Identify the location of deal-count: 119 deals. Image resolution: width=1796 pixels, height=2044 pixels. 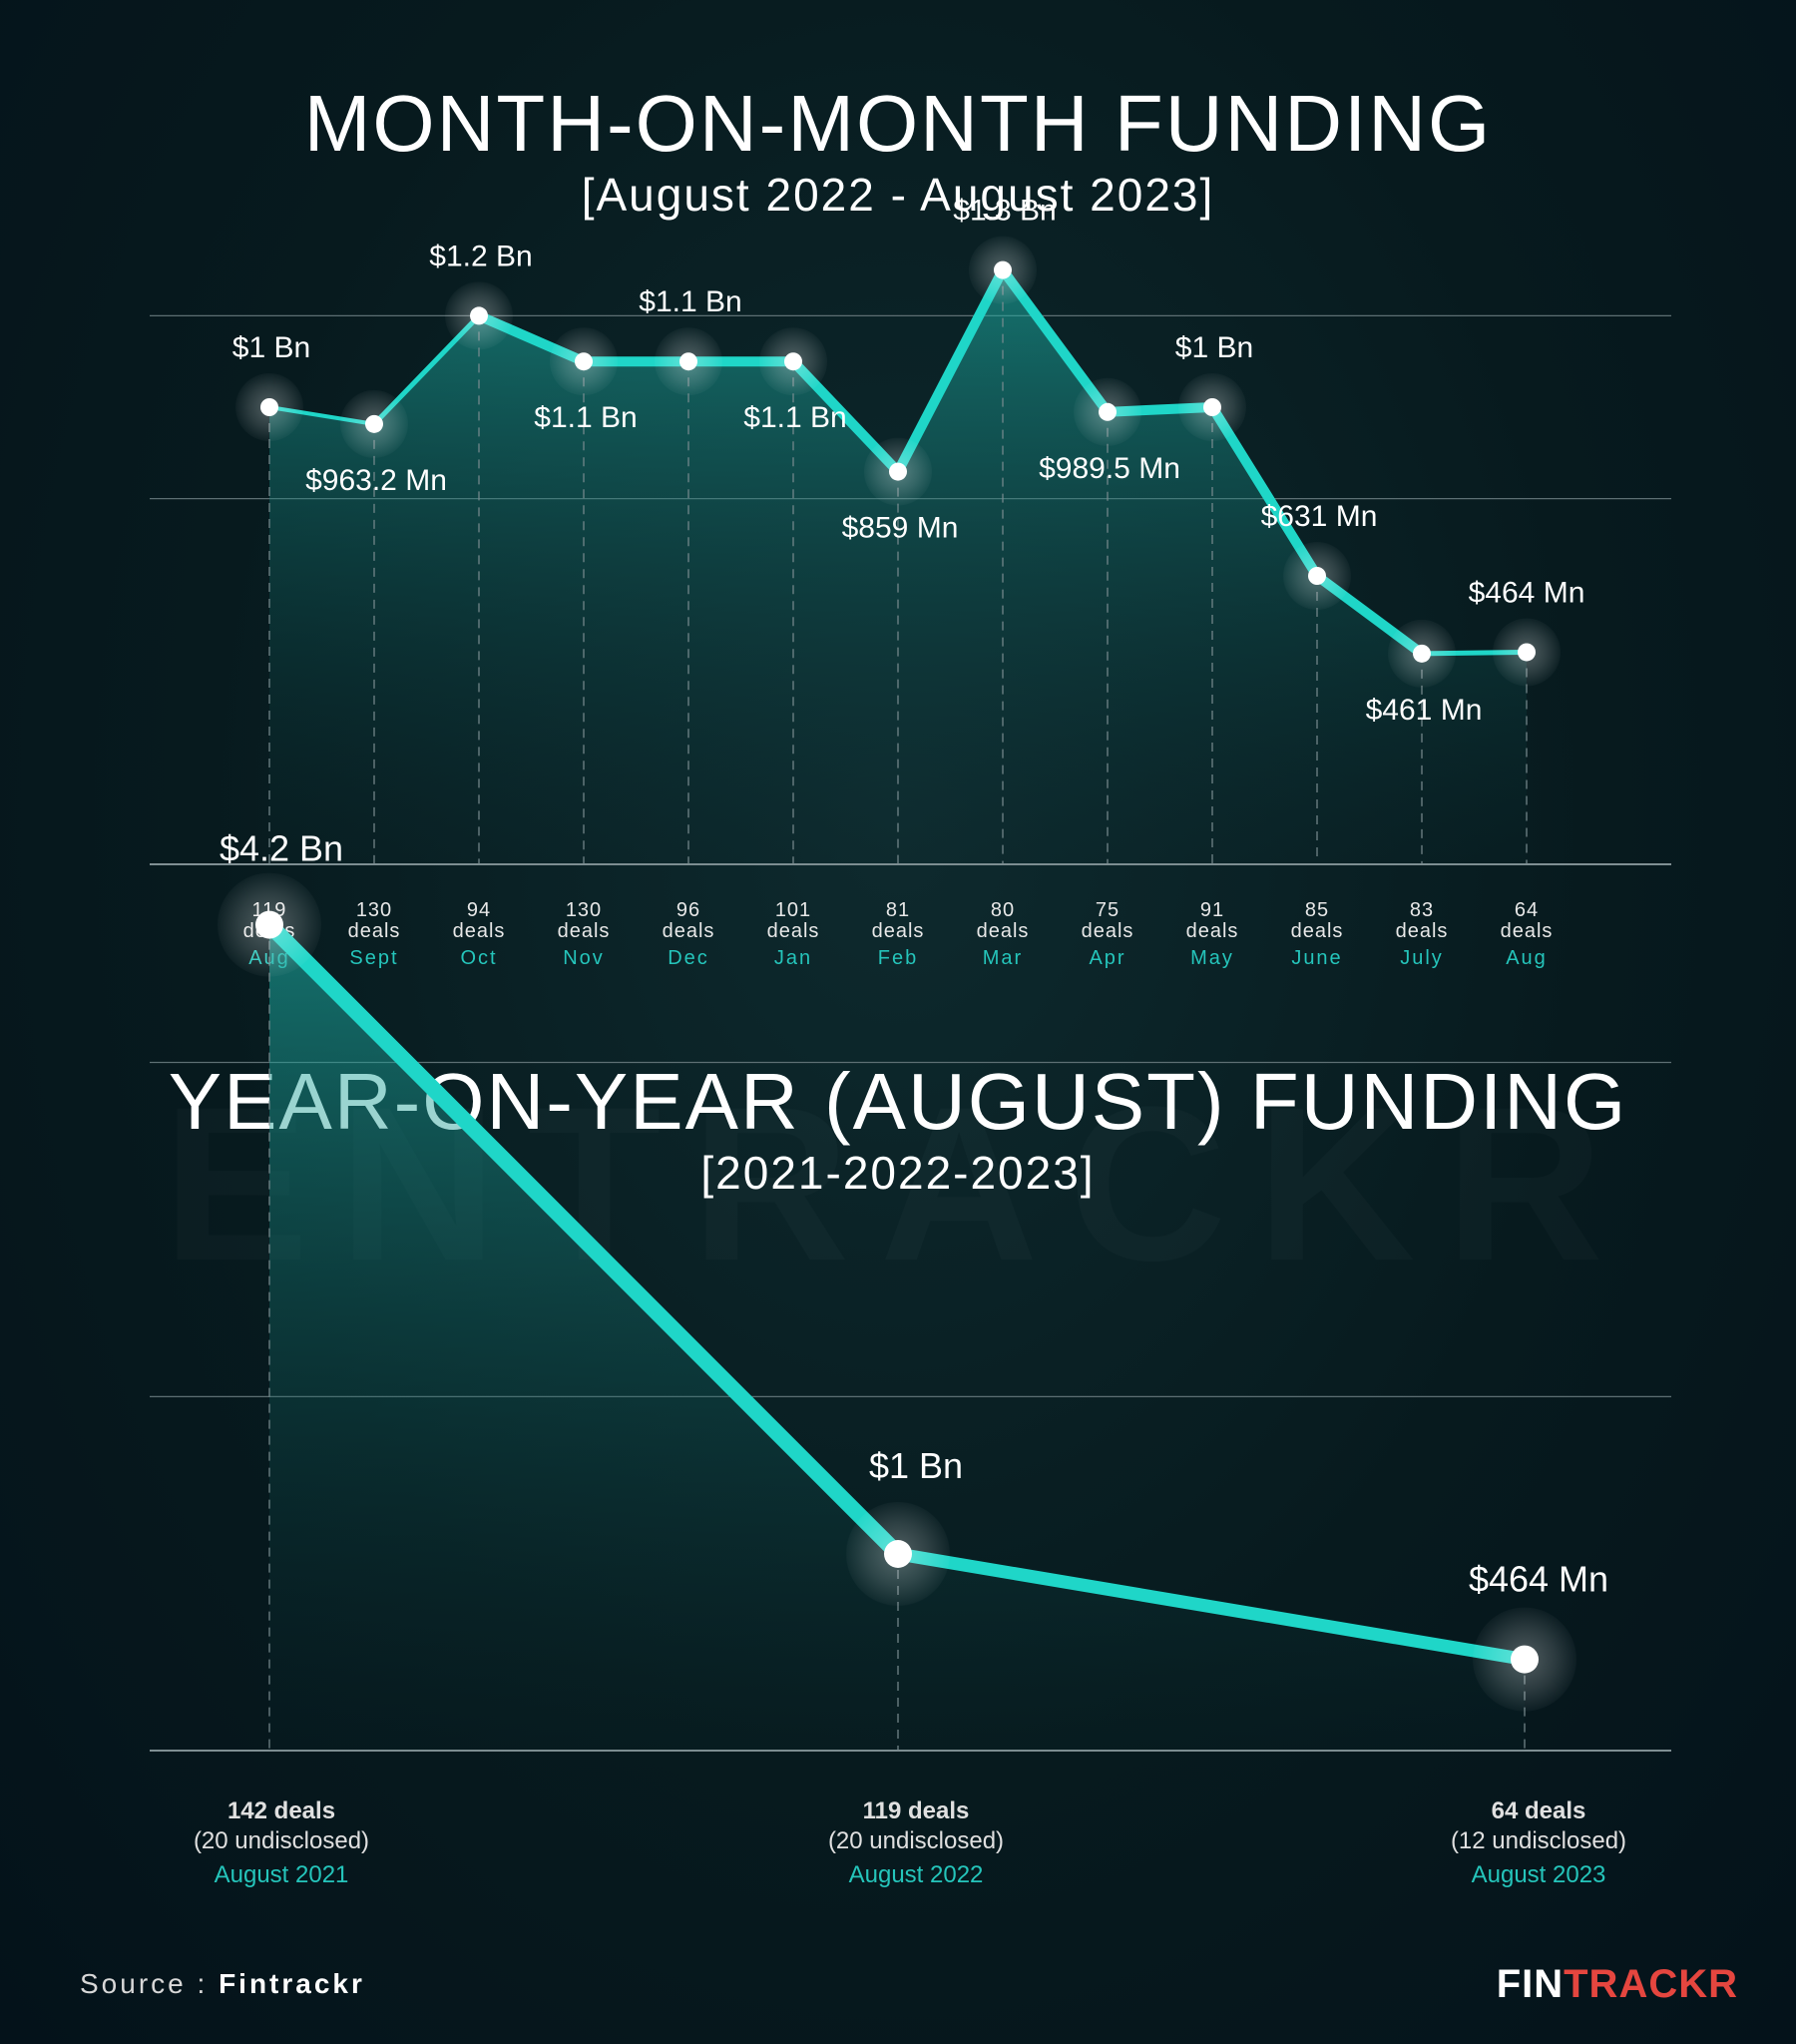
(916, 1810).